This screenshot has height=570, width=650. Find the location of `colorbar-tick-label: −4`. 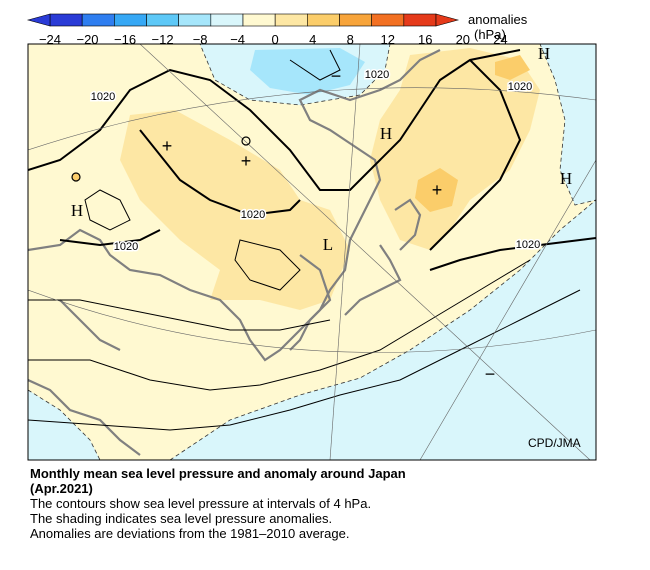

colorbar-tick-label: −4 is located at coordinates (237, 39).